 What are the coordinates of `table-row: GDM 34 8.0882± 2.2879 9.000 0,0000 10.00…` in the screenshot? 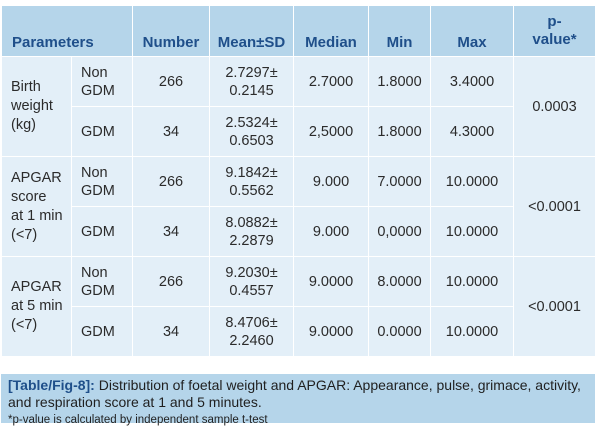 It's located at (299, 231).